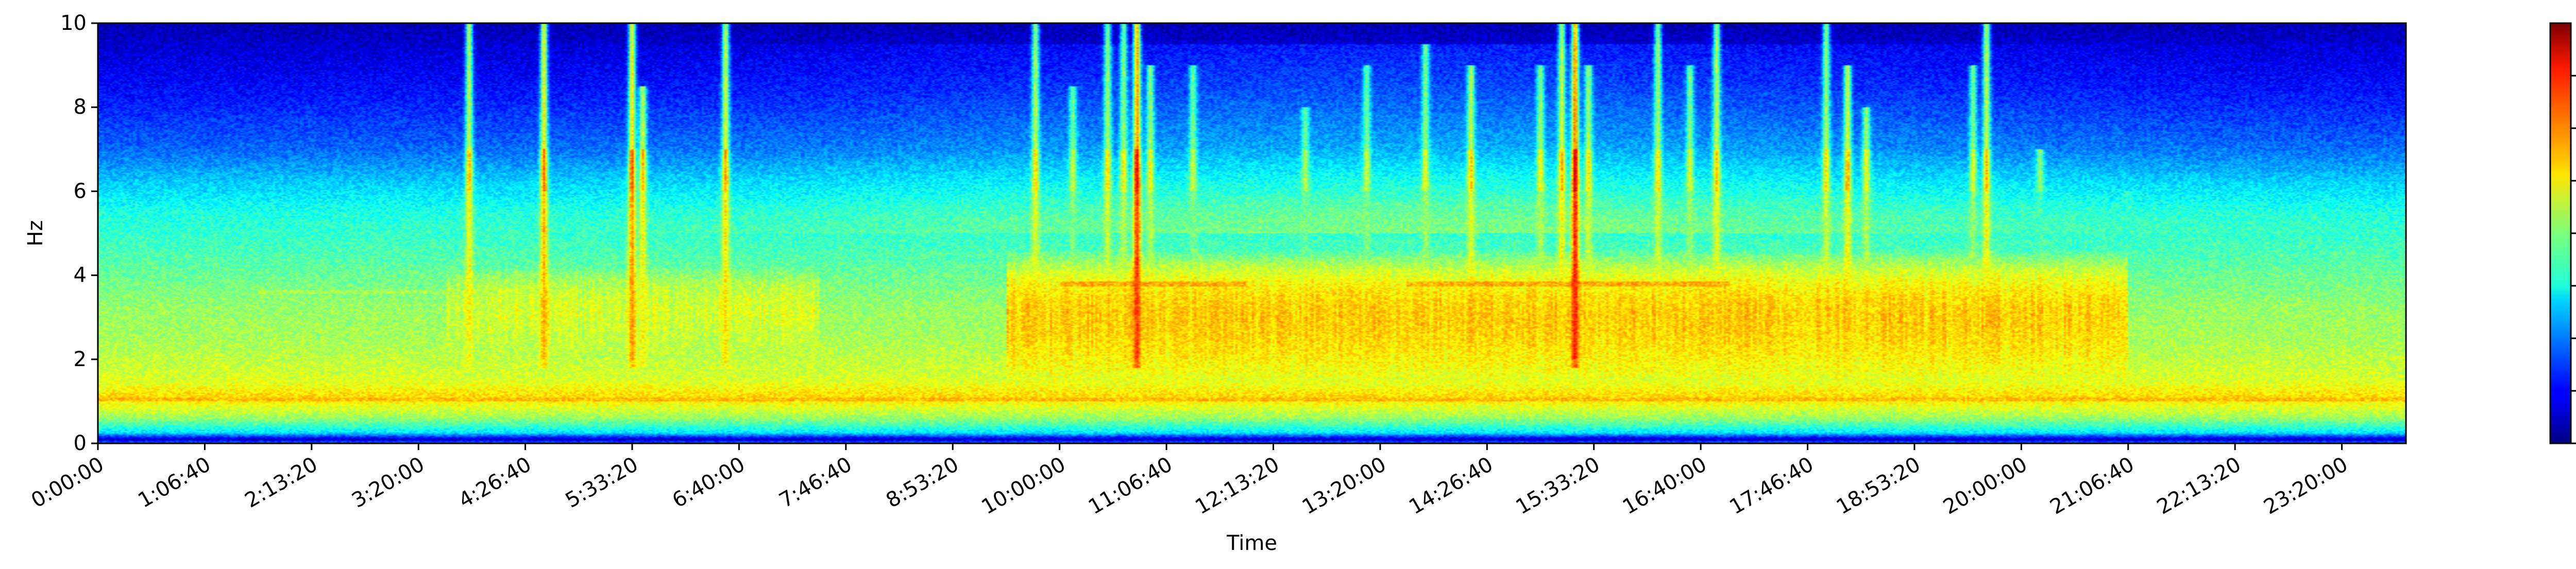 The image size is (2576, 569). I want to click on x-tick-label: 15:33:20, so click(1558, 486).